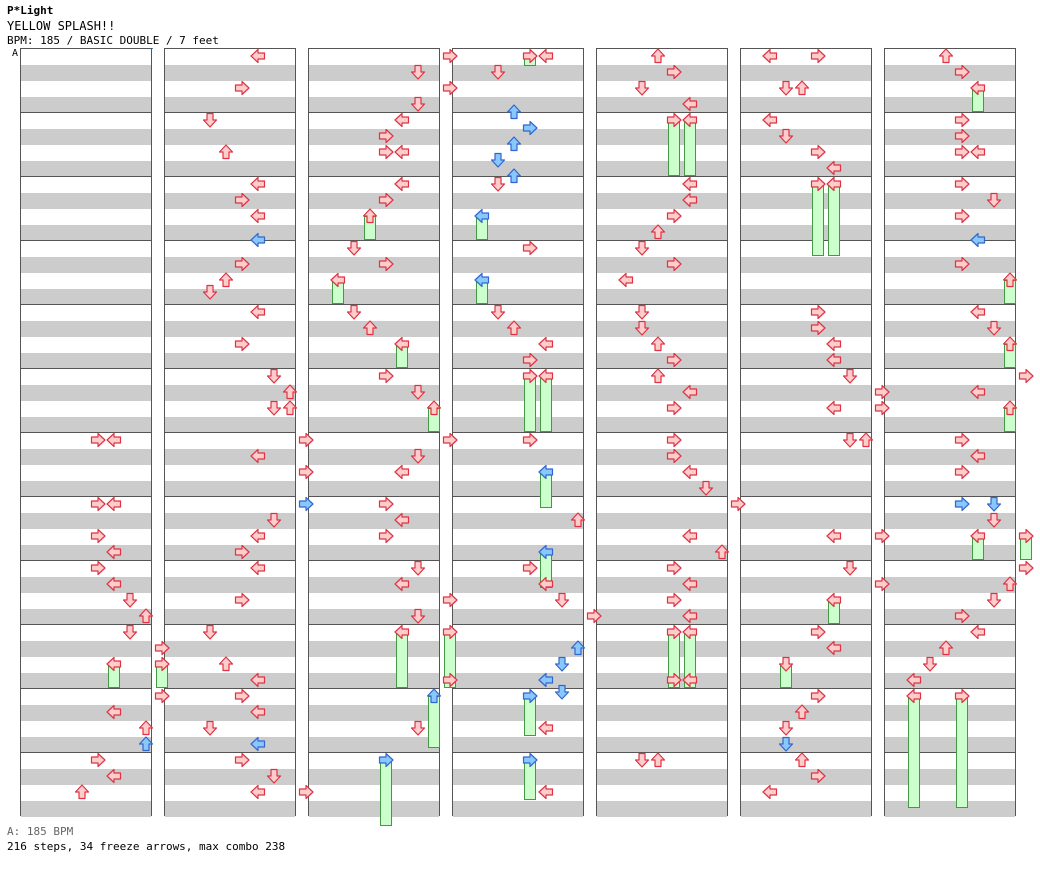 This screenshot has width=1040, height=876. What do you see at coordinates (230, 432) in the screenshot?
I see `chart-column` at bounding box center [230, 432].